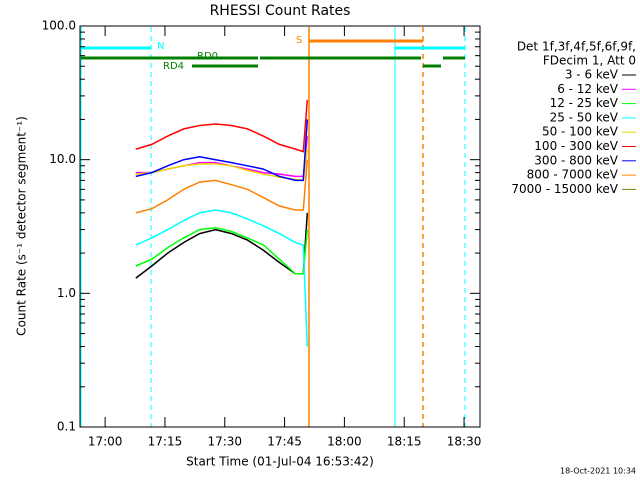 The image size is (640, 480). What do you see at coordinates (280, 11) in the screenshot?
I see `chart-title: RHESSI Count Rates` at bounding box center [280, 11].